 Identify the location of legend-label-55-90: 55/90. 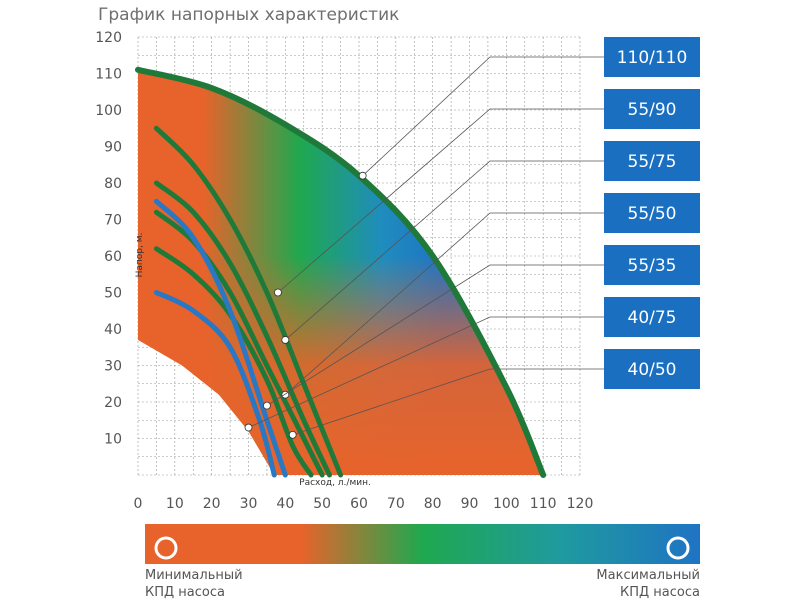
(652, 110).